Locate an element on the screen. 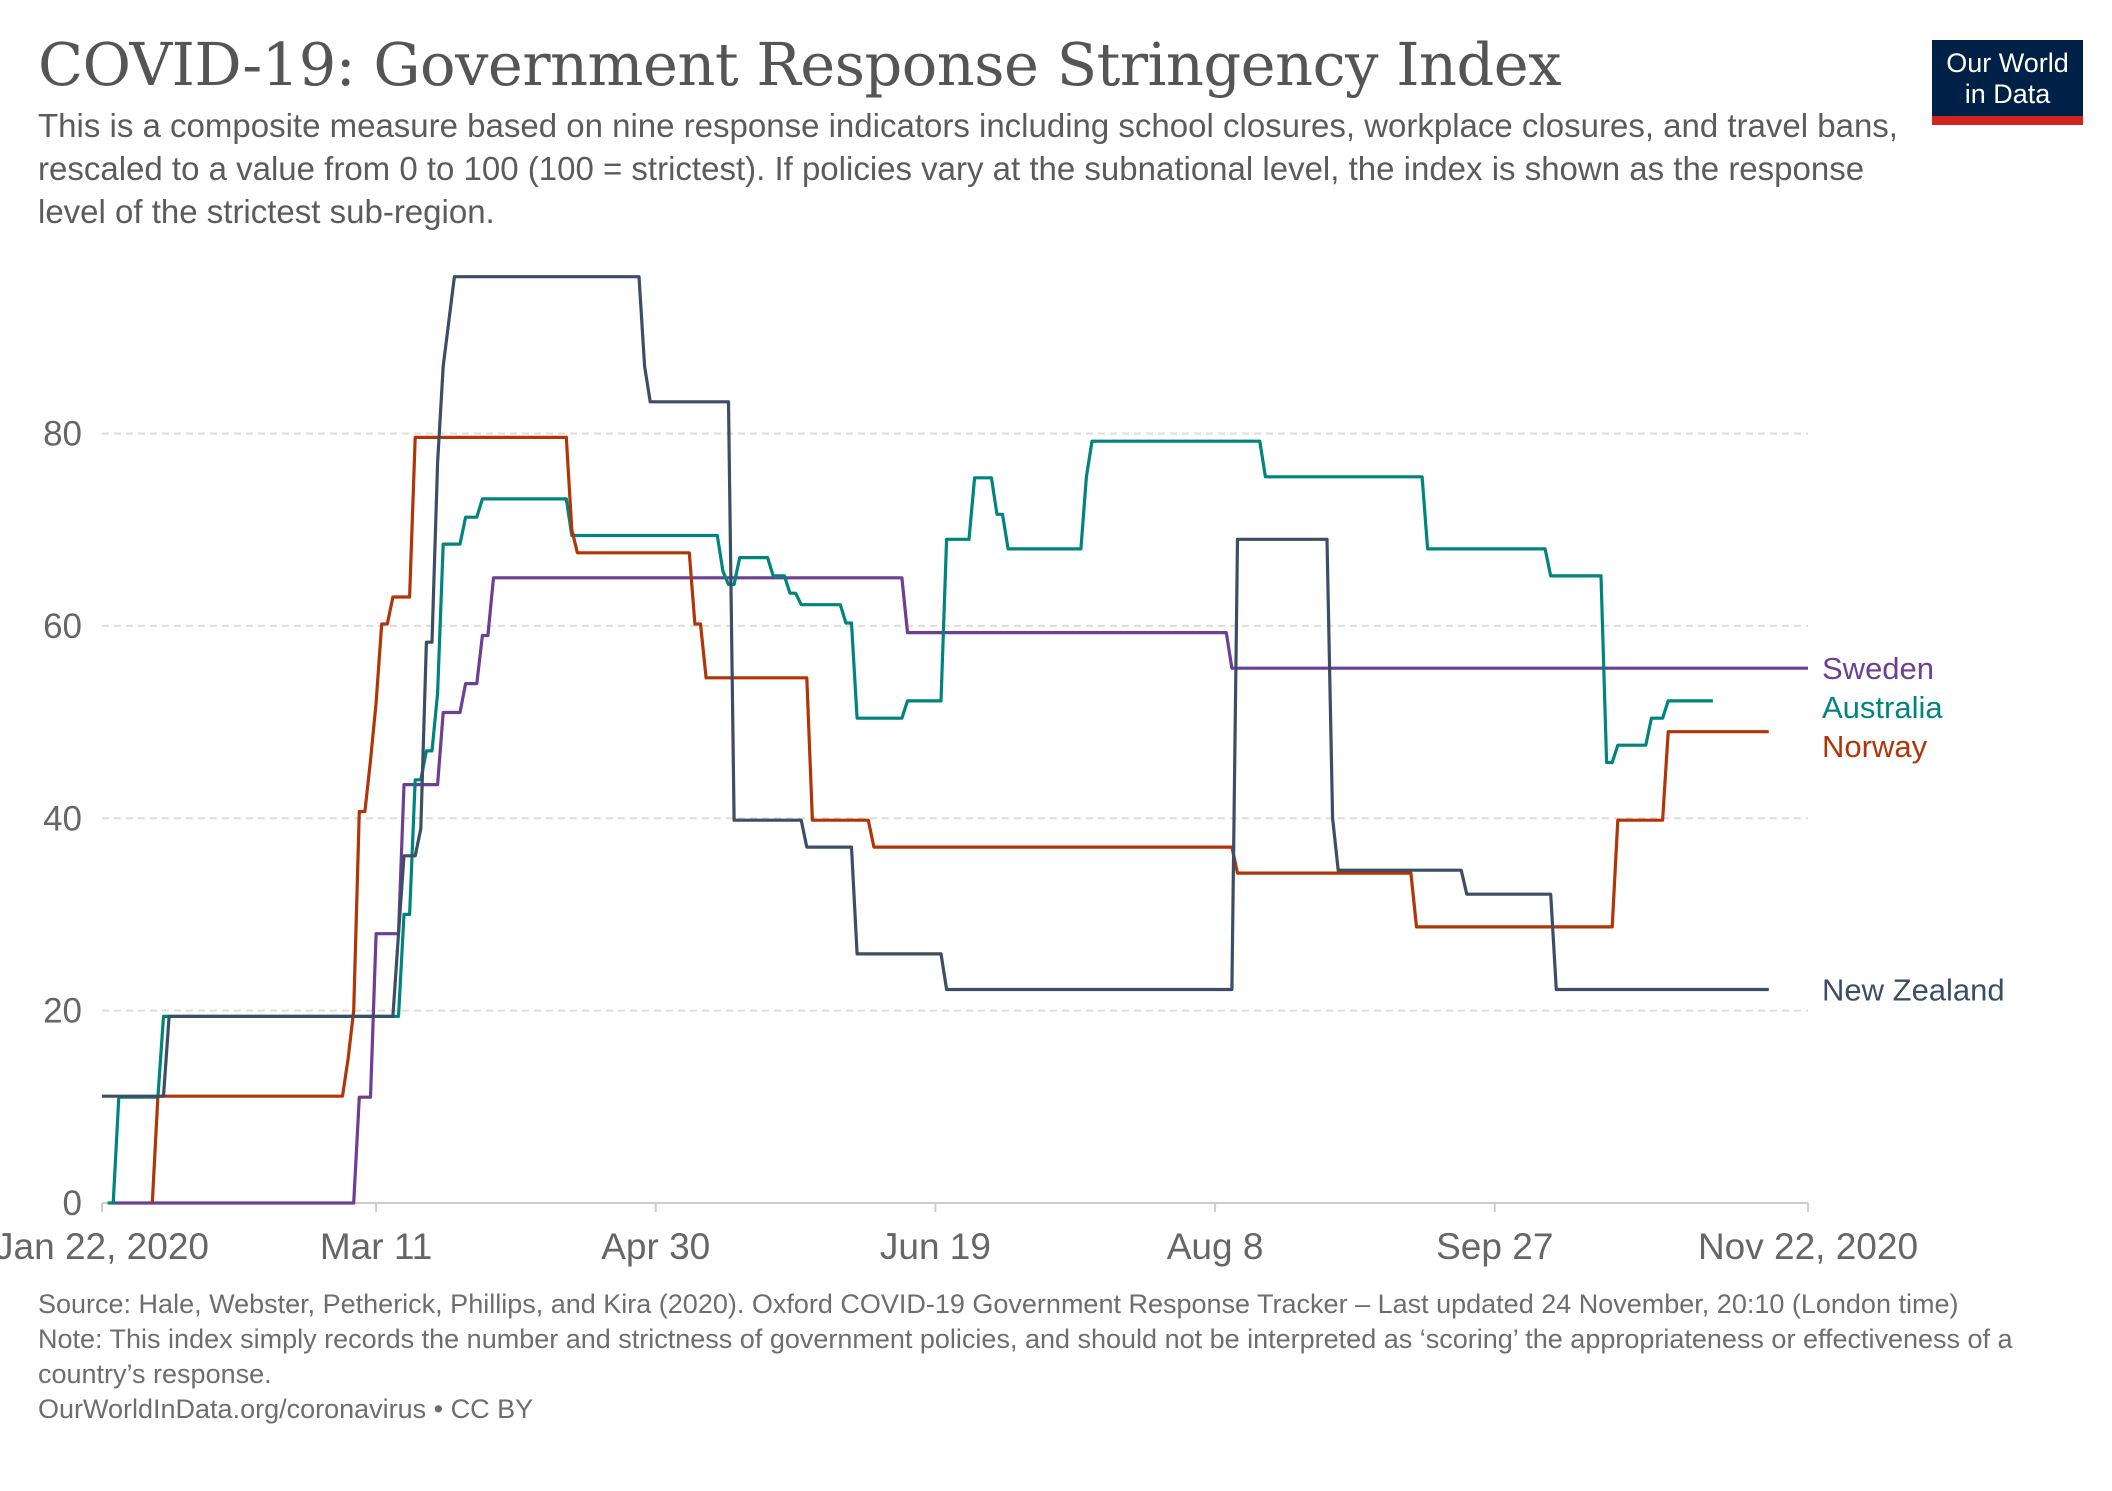 The image size is (2112, 1491). y-tick-label: 0 is located at coordinates (72, 1203).